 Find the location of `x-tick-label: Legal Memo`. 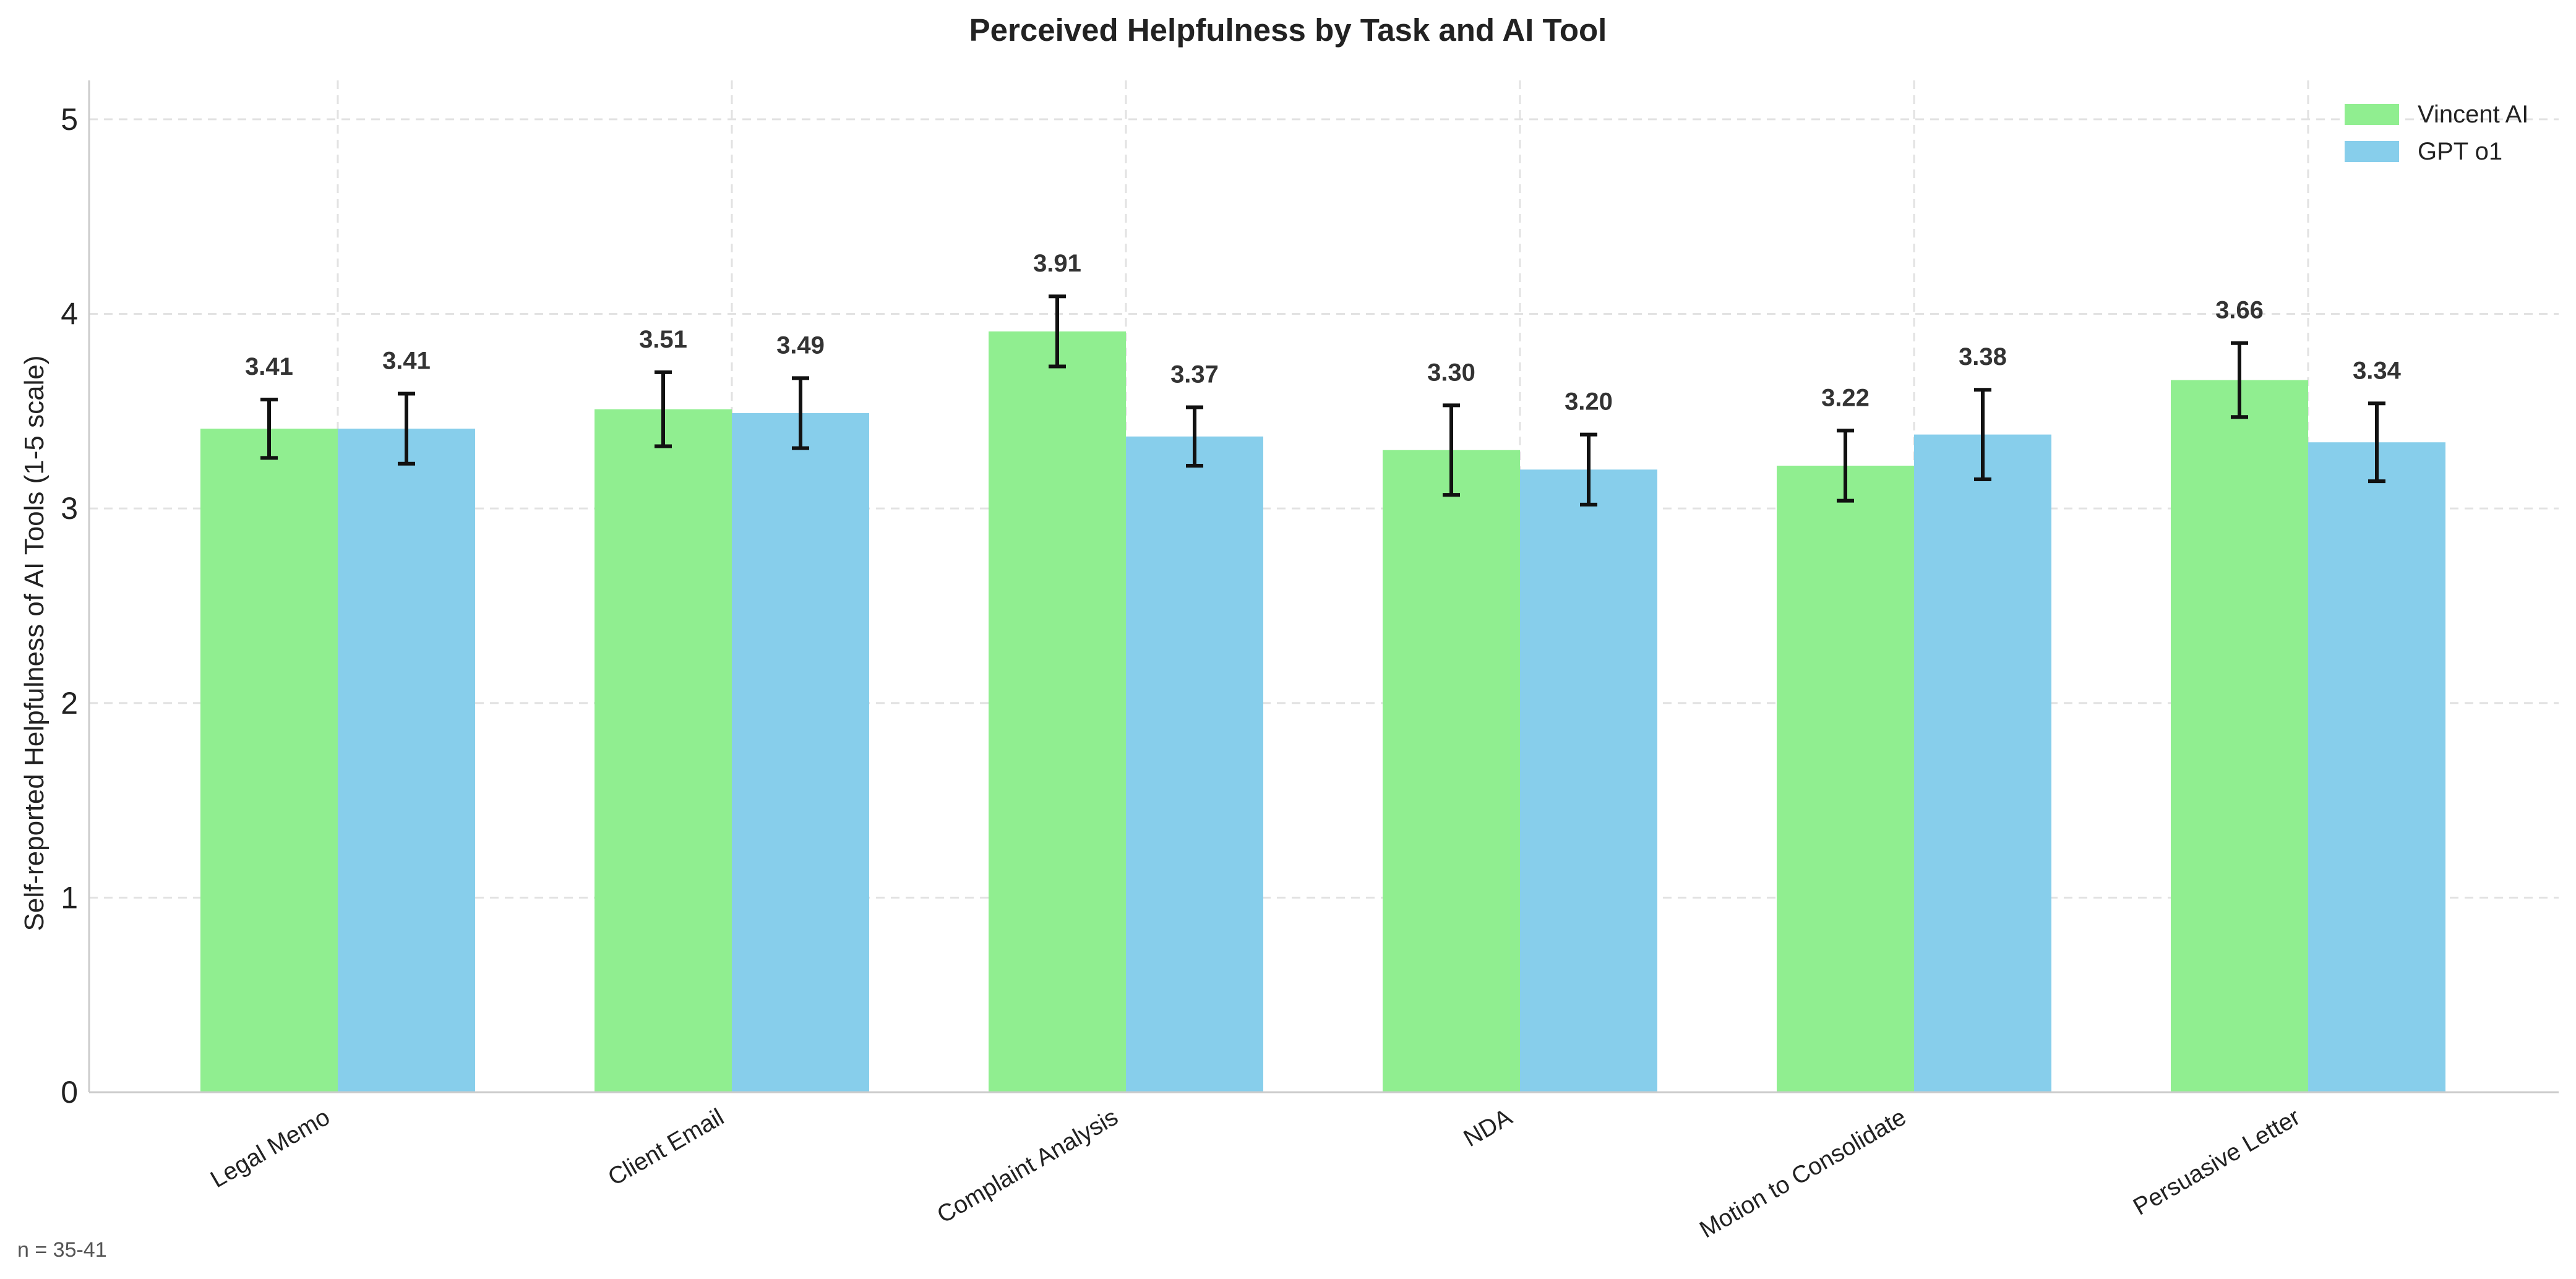

x-tick-label: Legal Memo is located at coordinates (270, 1149).